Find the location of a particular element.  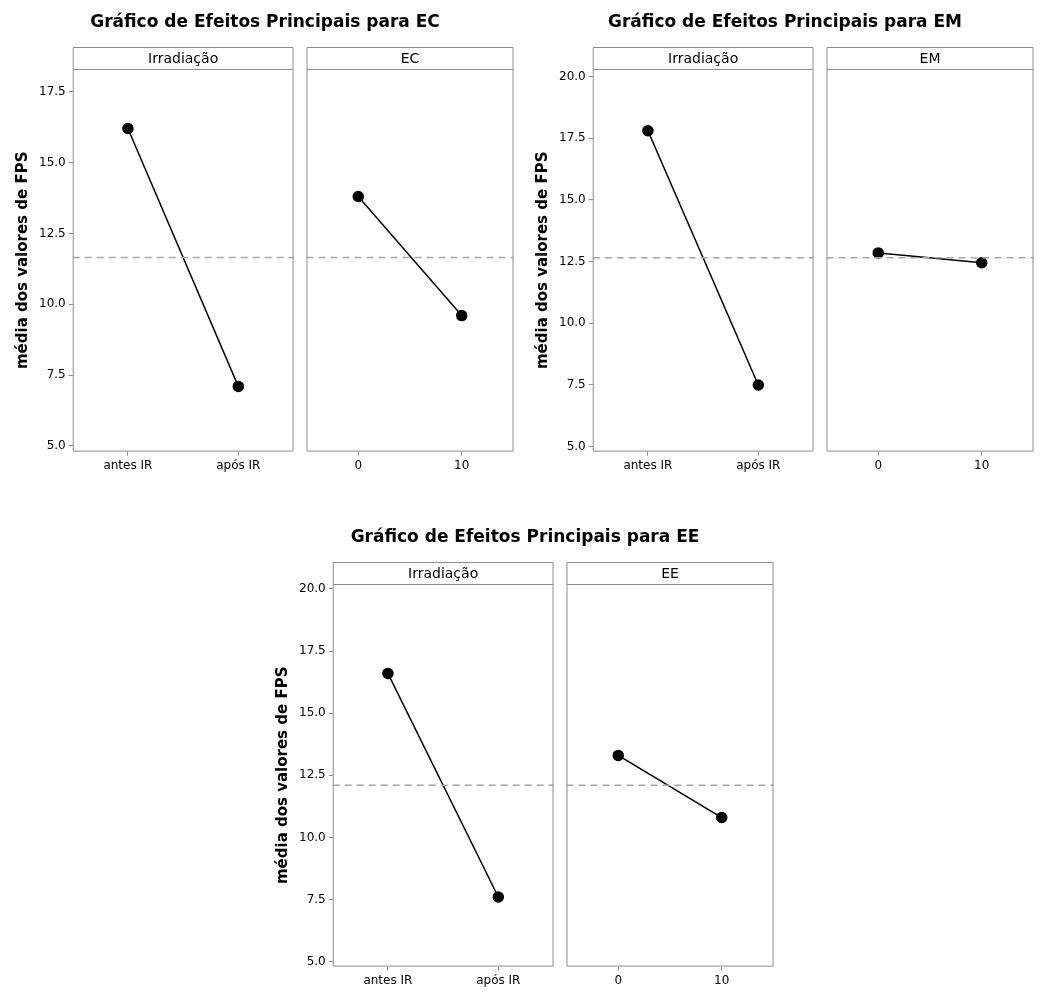

chart-subtitle: EE is located at coordinates (670, 572).